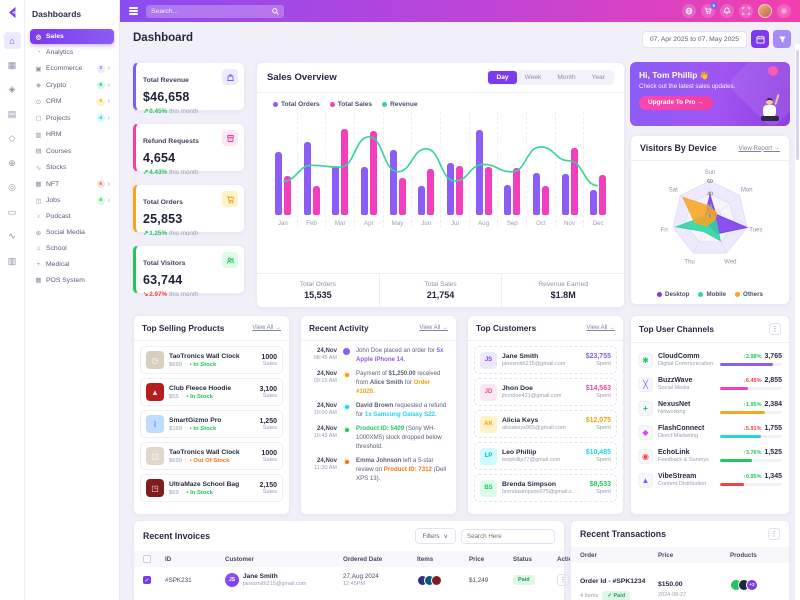 This screenshot has width=800, height=600. Describe the element at coordinates (563, 580) in the screenshot. I see `row-actions-button: ⋮` at that location.